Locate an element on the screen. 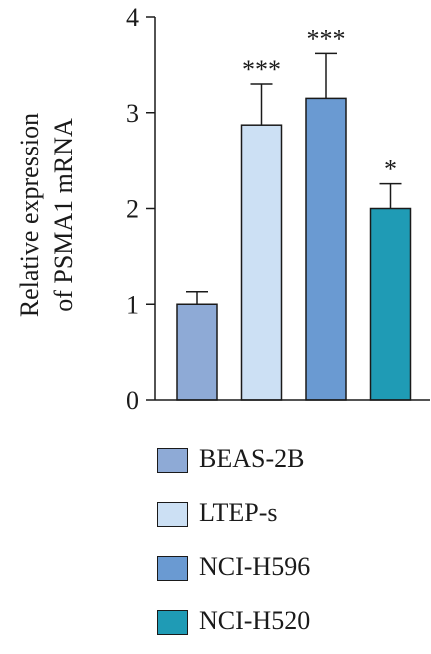 This screenshot has height=654, width=431. y-axis-label: Relative expression of PSMA1 mRNA is located at coordinates (46, 215).